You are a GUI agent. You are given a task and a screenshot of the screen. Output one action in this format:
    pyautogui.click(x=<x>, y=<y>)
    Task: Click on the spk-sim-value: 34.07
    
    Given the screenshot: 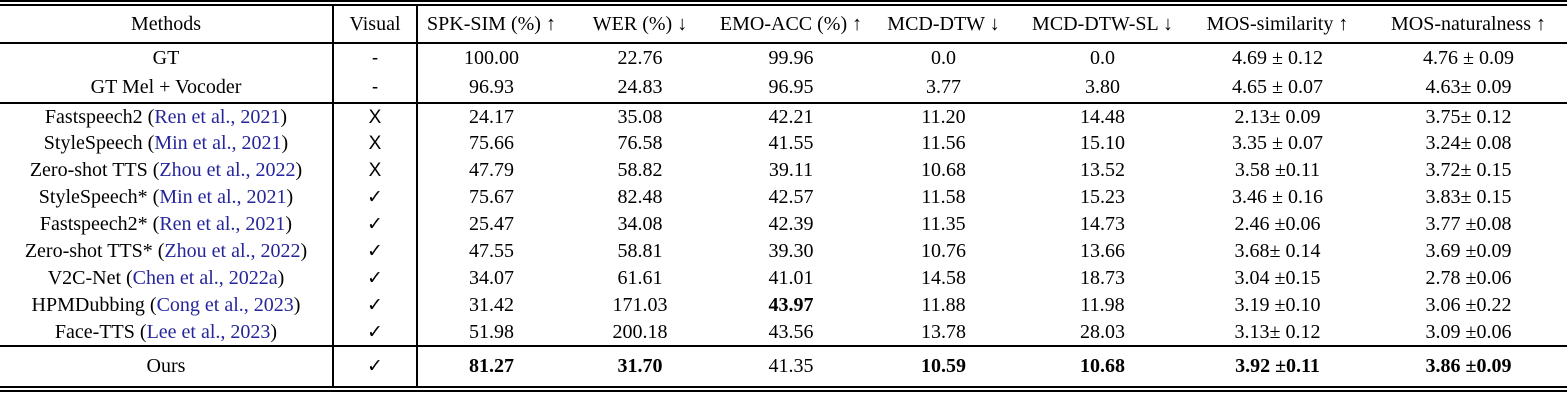 What is the action you would take?
    pyautogui.click(x=491, y=278)
    